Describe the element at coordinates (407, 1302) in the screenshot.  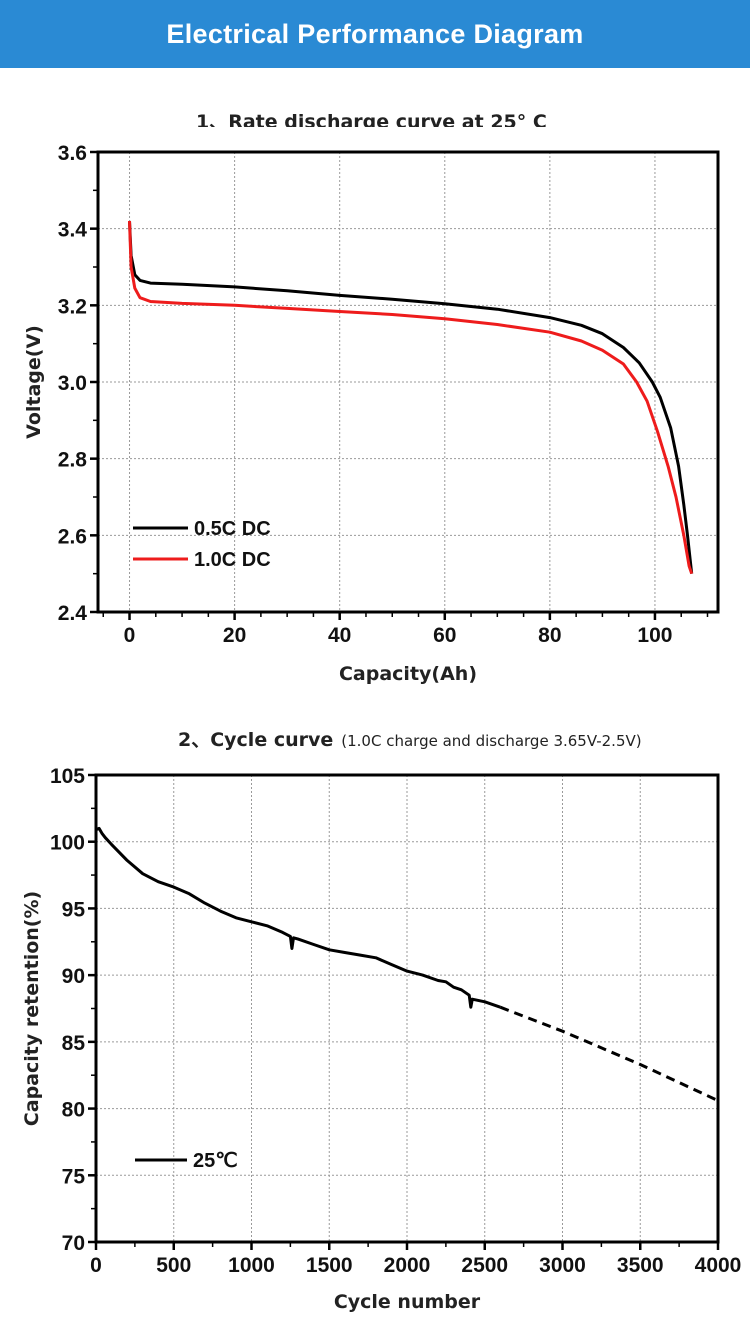
I see `x-axis-label: Cycle number` at that location.